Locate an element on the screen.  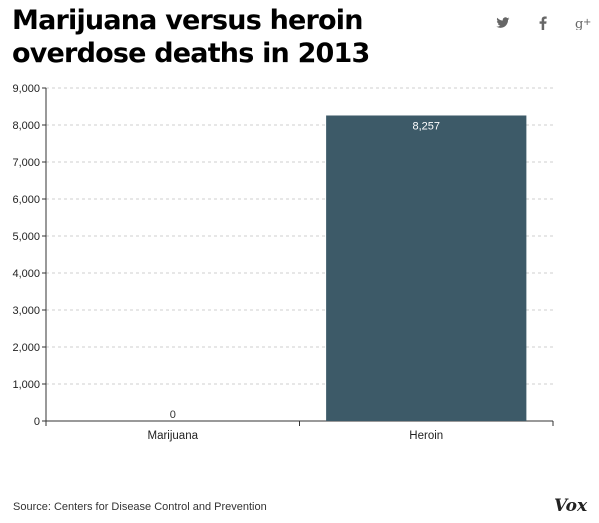
y-tick-label: 9,000 is located at coordinates (26, 89).